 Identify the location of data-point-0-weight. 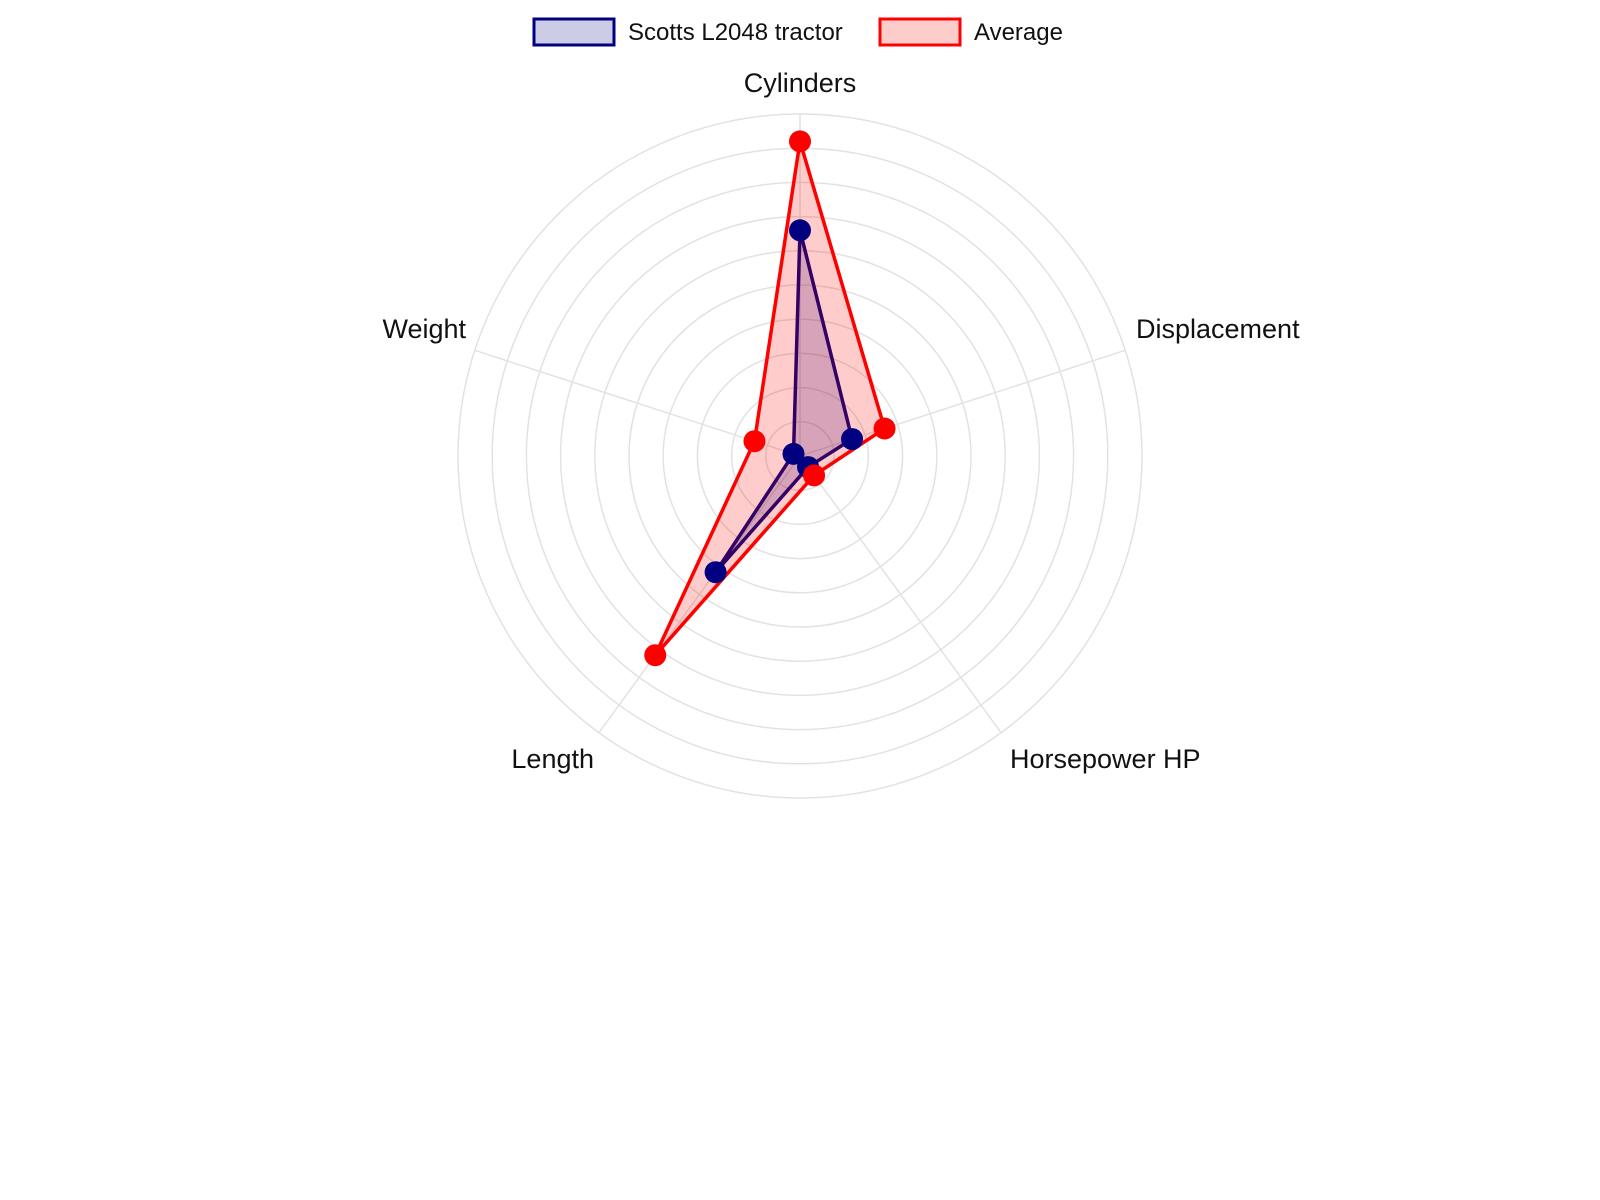
(793, 453).